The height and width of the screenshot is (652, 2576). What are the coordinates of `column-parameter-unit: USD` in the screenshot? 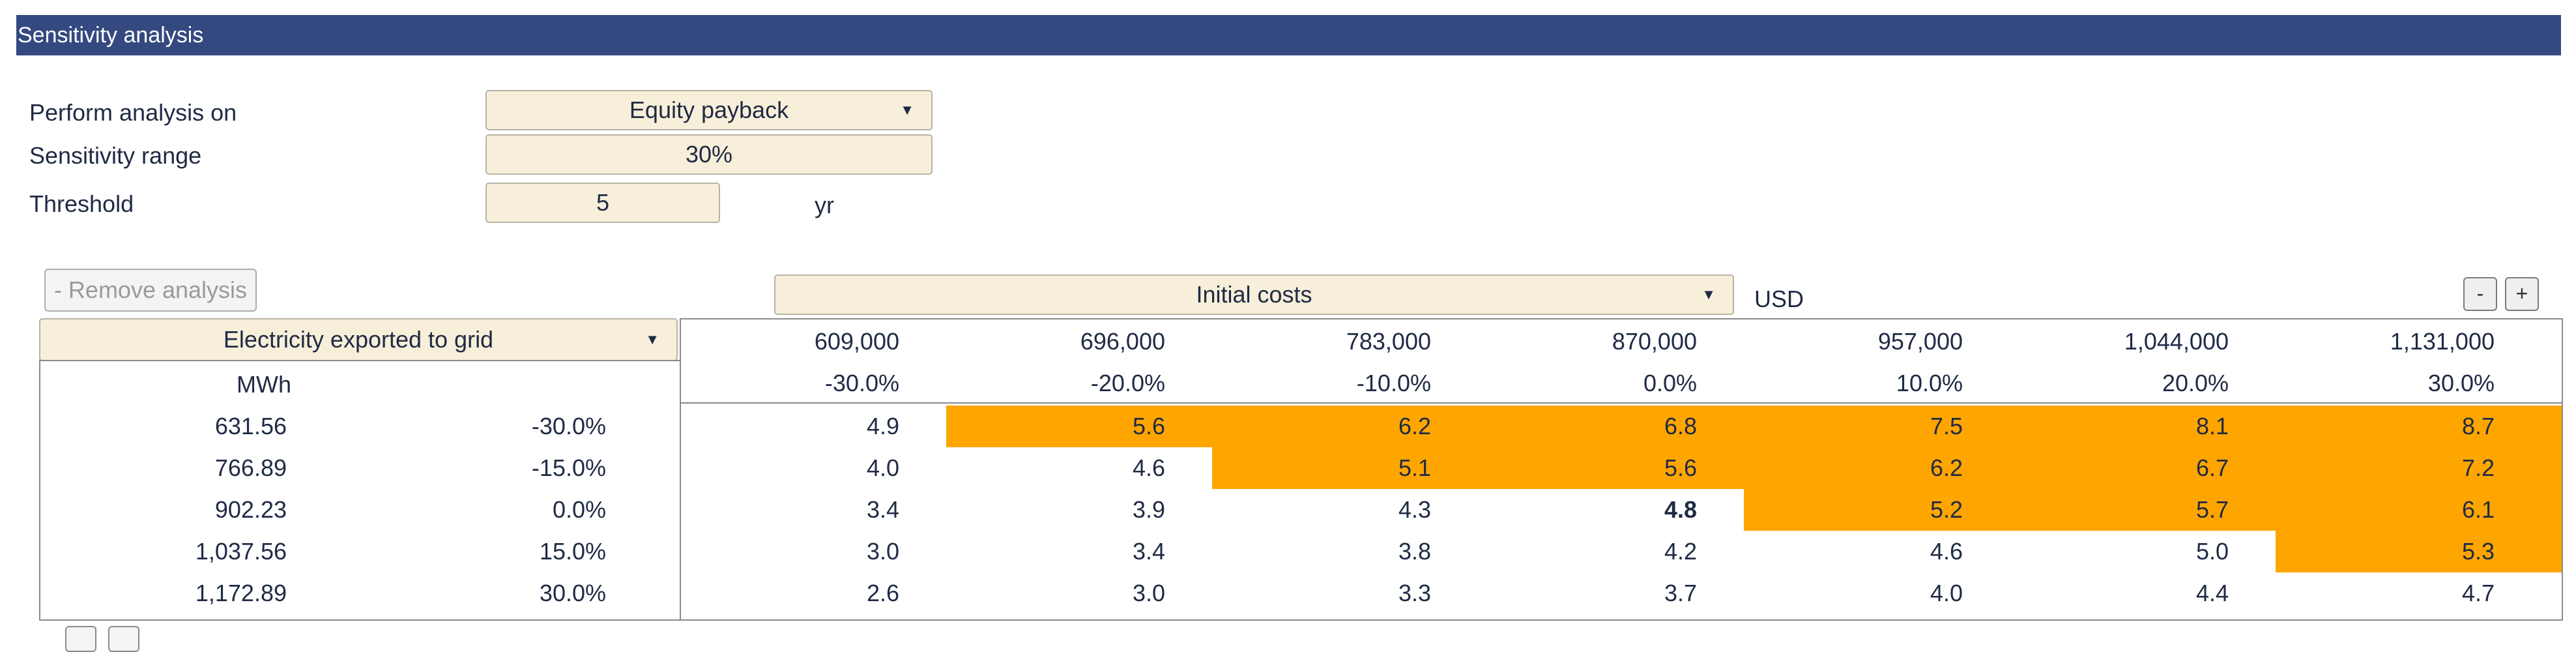 It's located at (1779, 299).